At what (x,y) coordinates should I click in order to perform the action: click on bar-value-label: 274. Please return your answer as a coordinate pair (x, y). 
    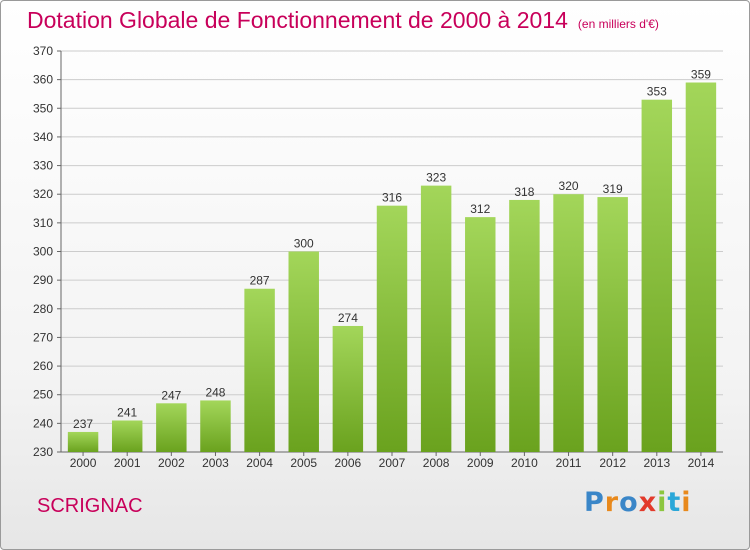
    Looking at the image, I should click on (348, 318).